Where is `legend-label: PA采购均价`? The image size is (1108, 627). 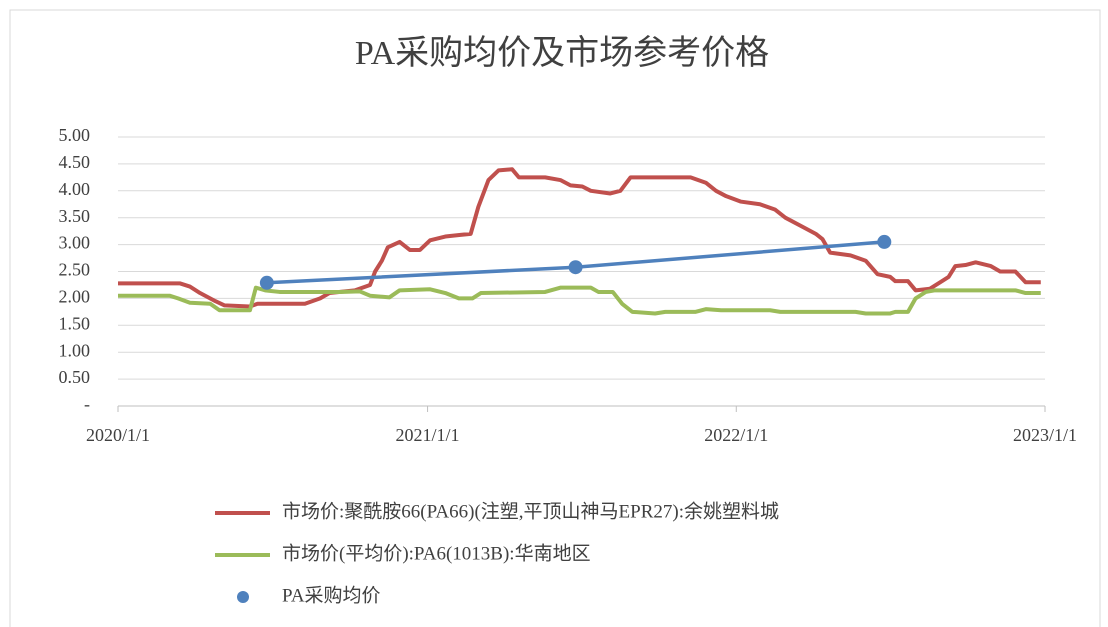
legend-label: PA采购均价 is located at coordinates (331, 595).